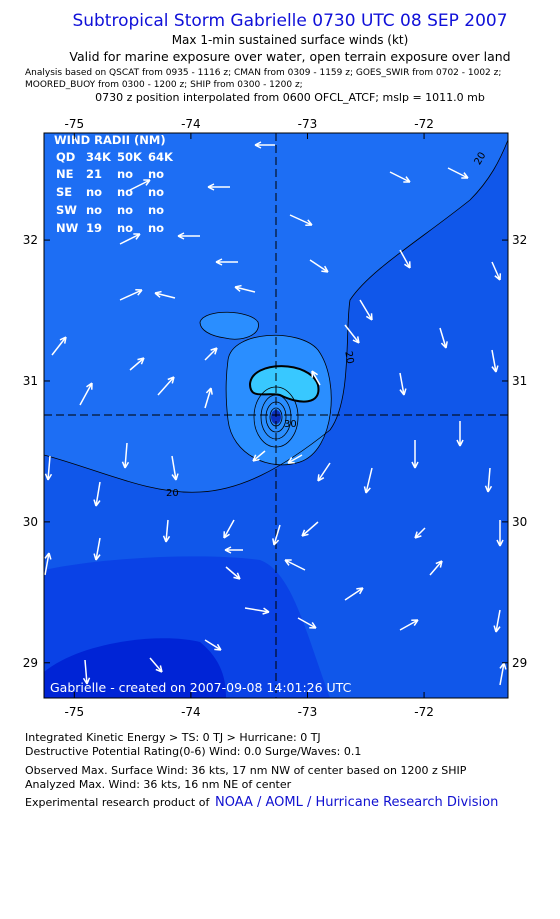 This screenshot has height=919, width=560. Describe the element at coordinates (99, 157) in the screenshot. I see `radii-header: 34K` at that location.